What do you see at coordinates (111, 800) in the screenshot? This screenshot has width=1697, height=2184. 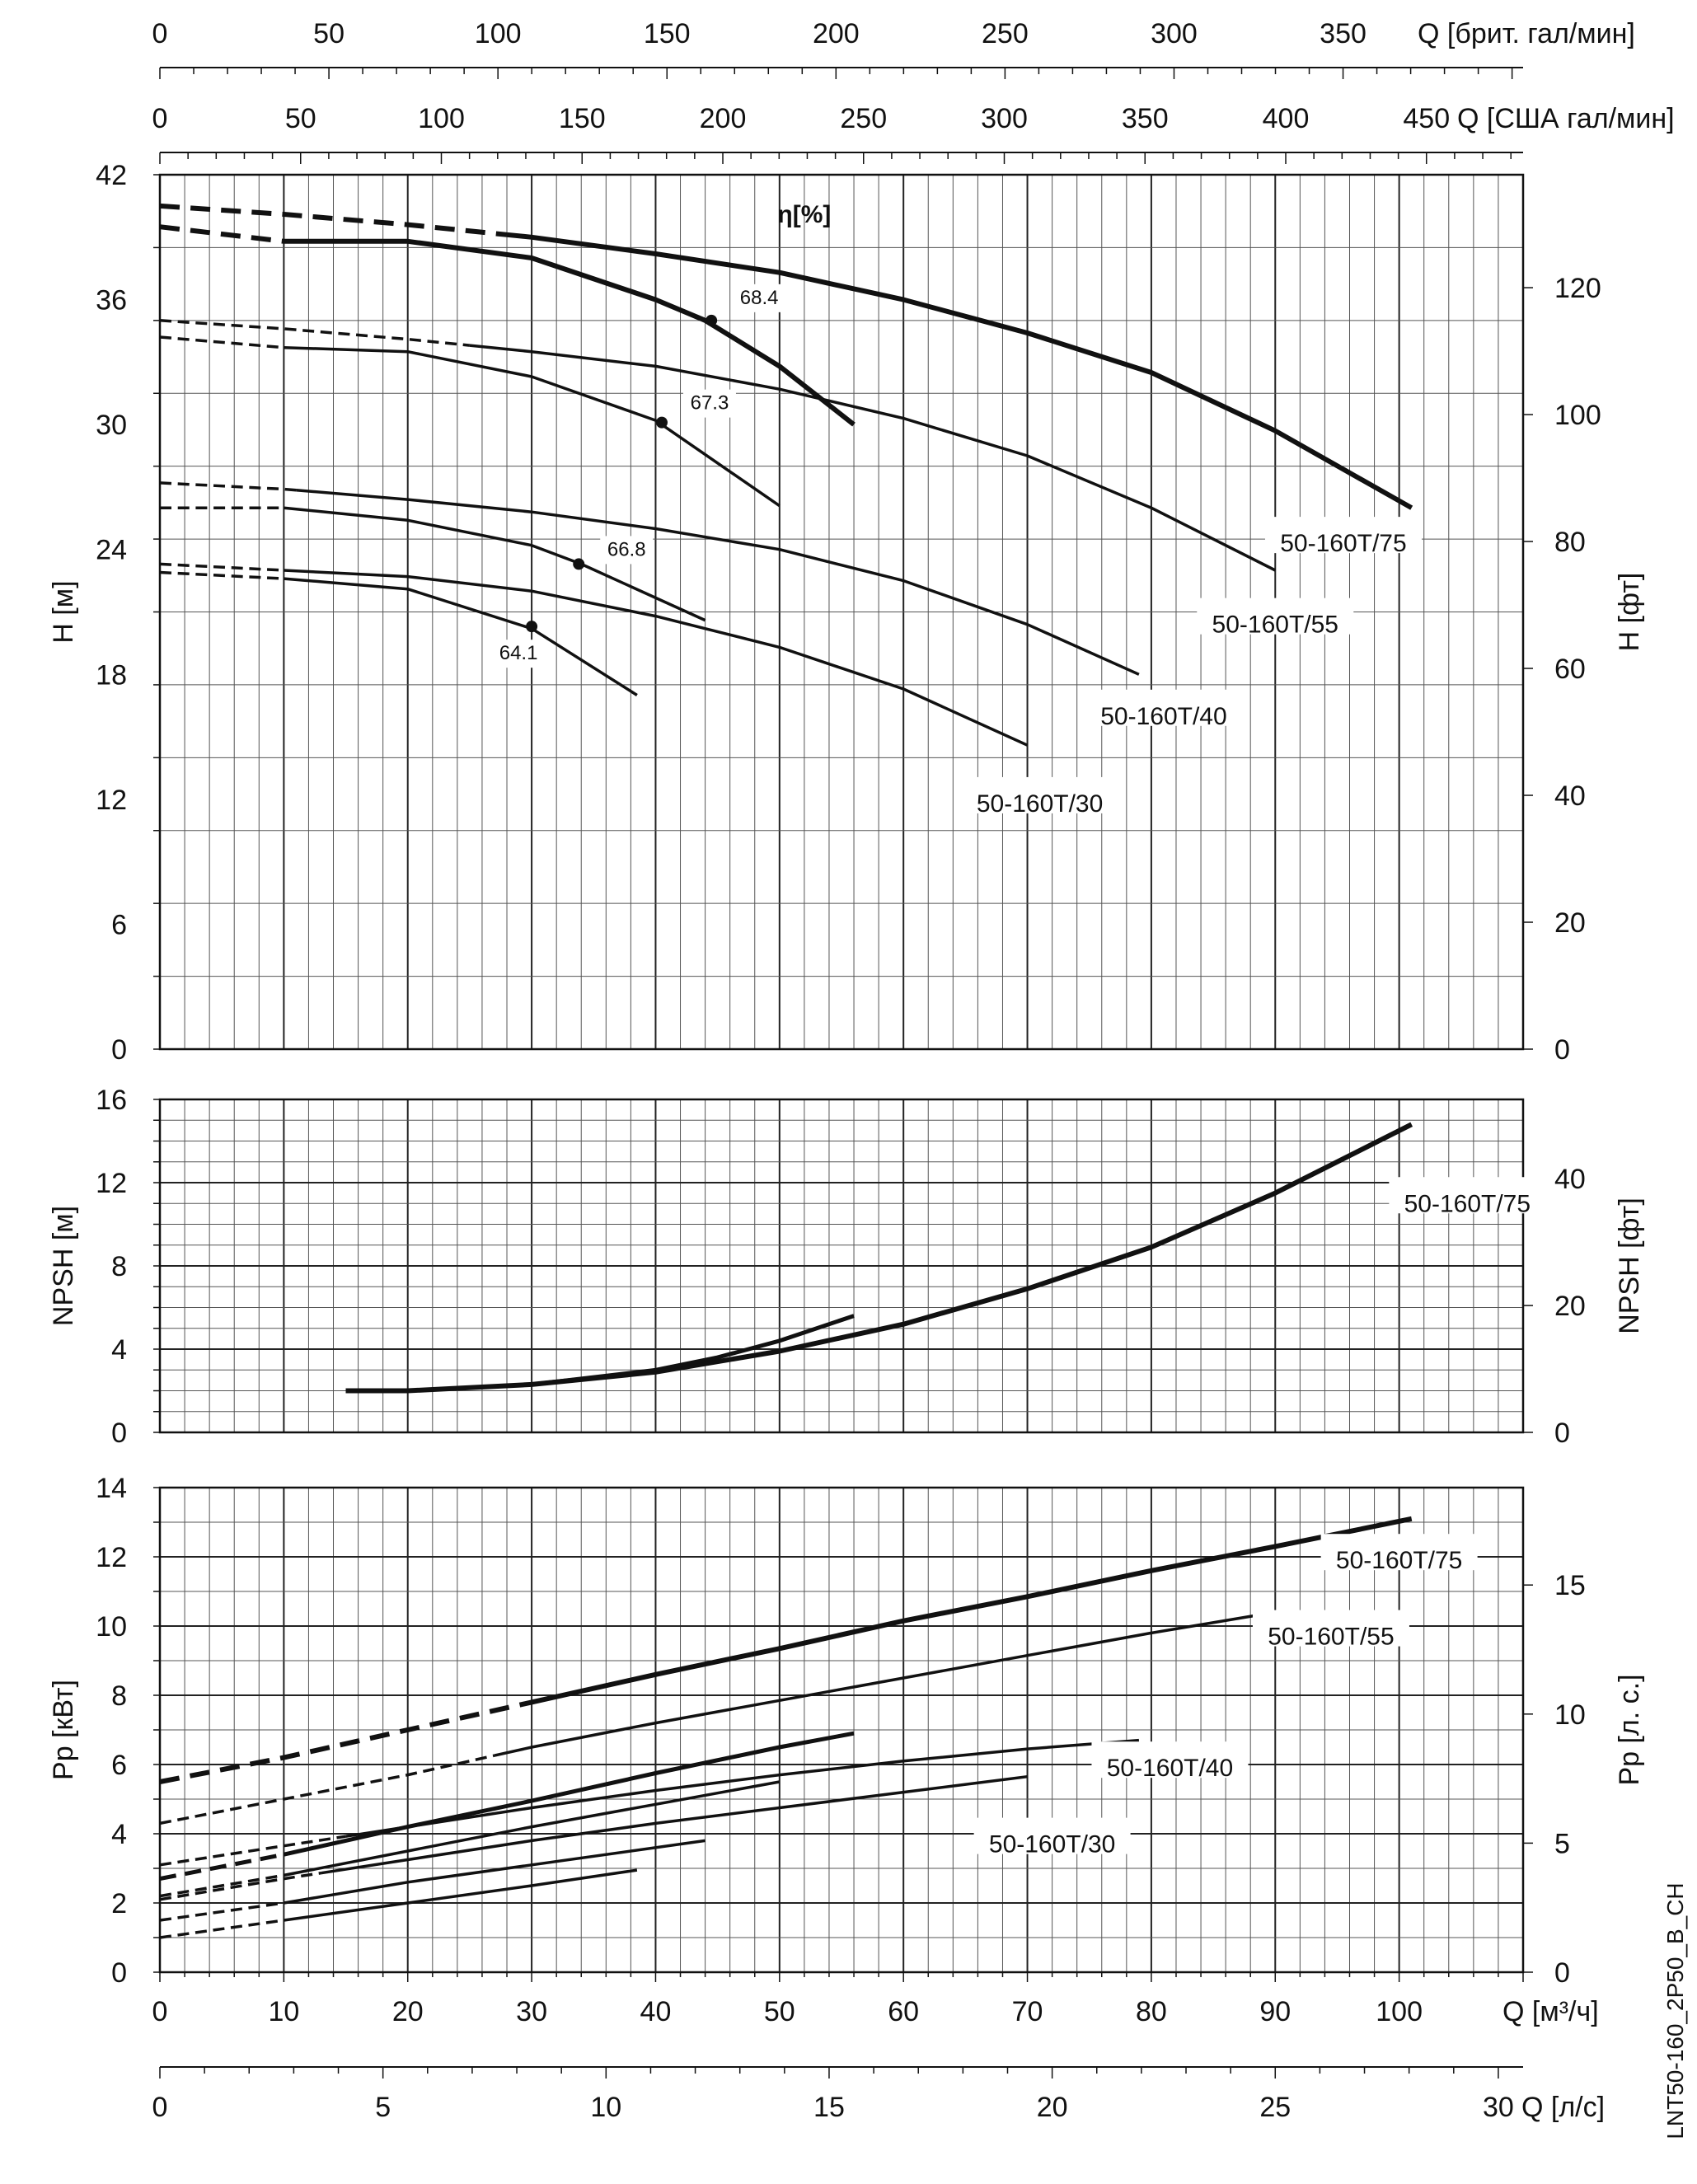 I see `y-tick-label: 12` at bounding box center [111, 800].